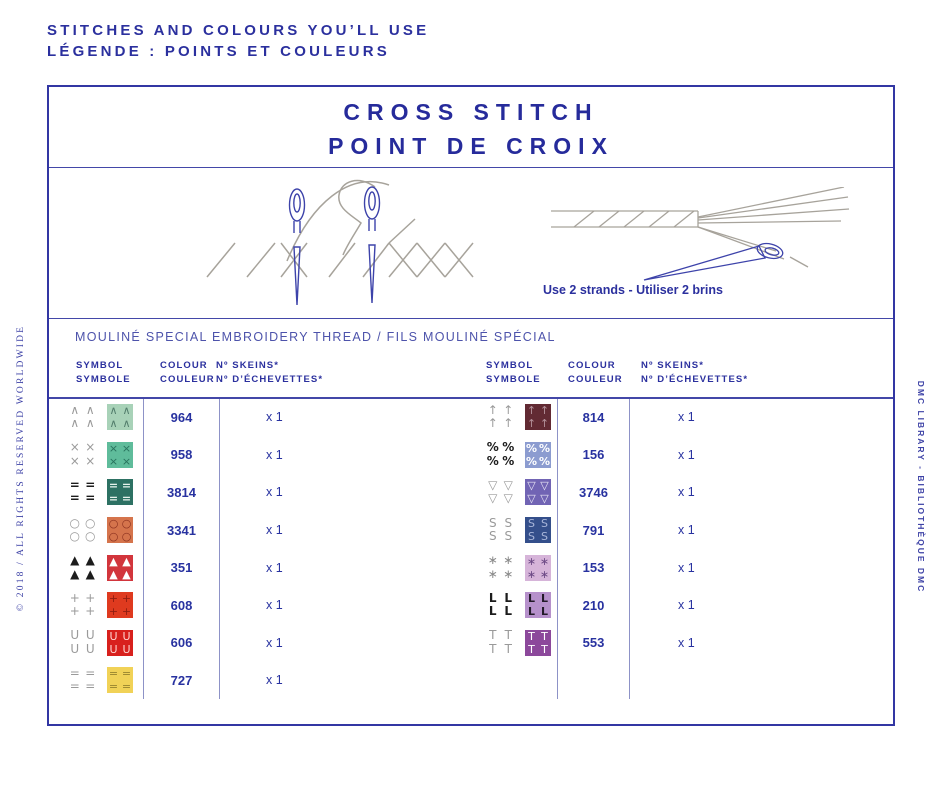  What do you see at coordinates (521, 568) in the screenshot?
I see `symbol-cell: ∗ ∗ ∗ ∗ ∗ ∗ ∗ ∗` at bounding box center [521, 568].